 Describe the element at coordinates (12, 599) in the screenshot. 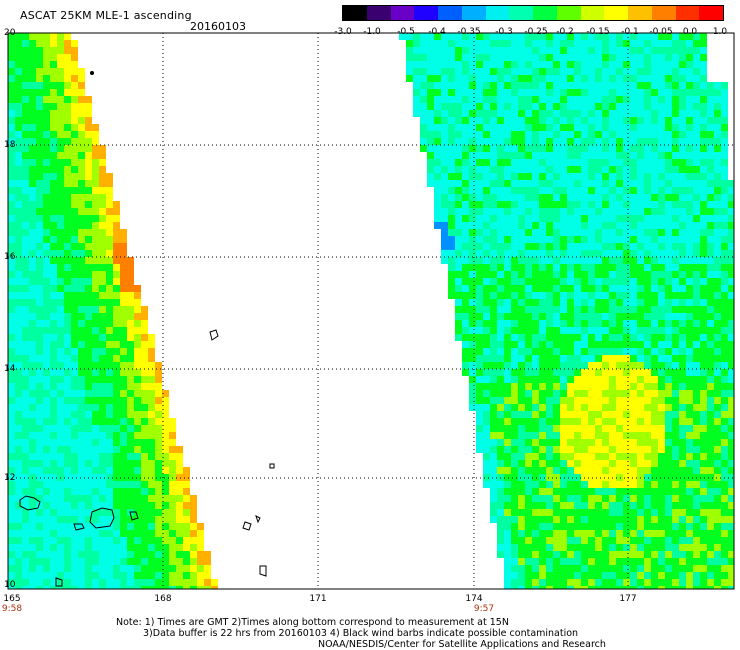

I see `longitude-tick-label: 165` at that location.